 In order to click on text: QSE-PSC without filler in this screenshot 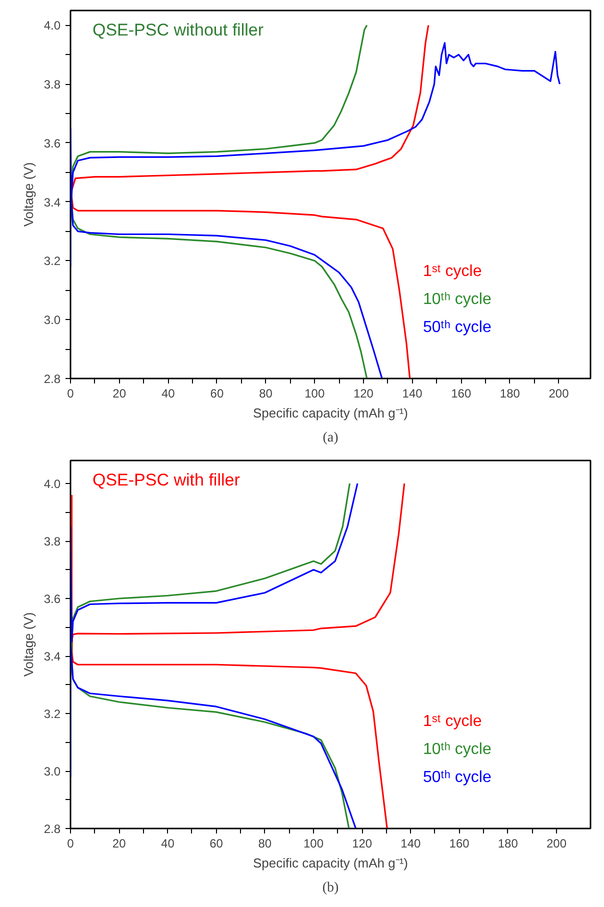, I will do `click(178, 30)`.